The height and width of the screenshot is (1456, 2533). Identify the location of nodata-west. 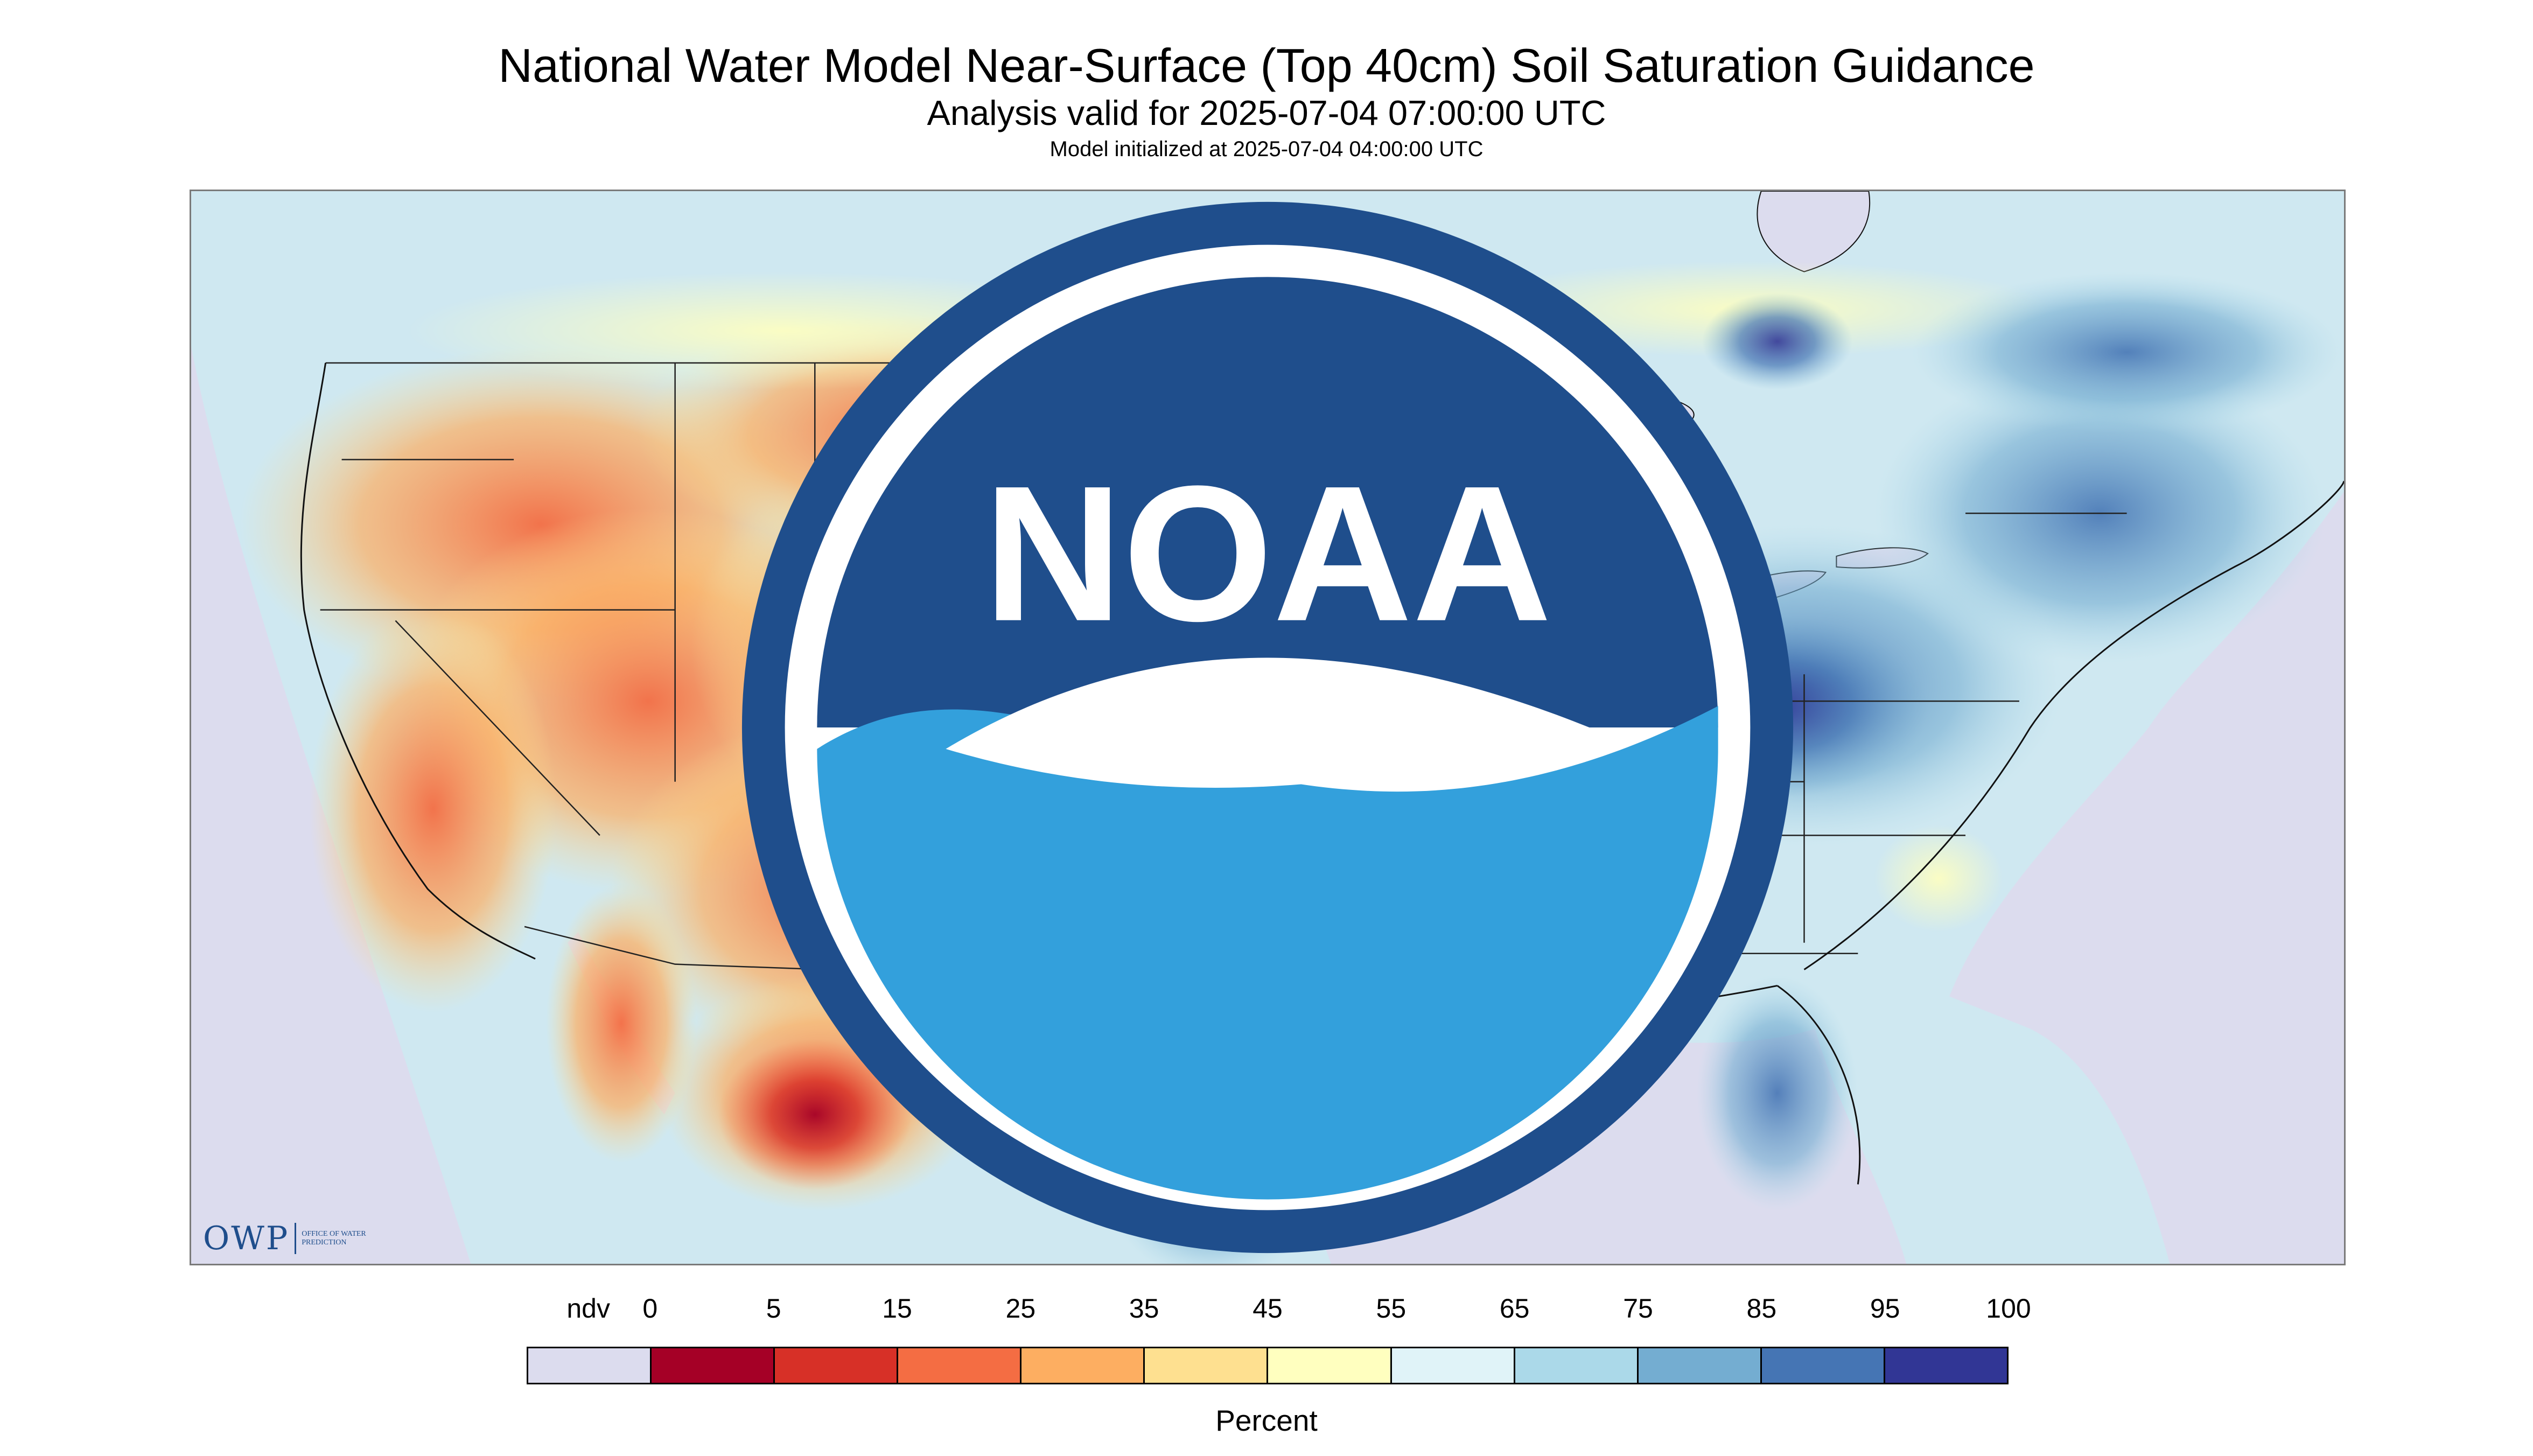
(331, 805).